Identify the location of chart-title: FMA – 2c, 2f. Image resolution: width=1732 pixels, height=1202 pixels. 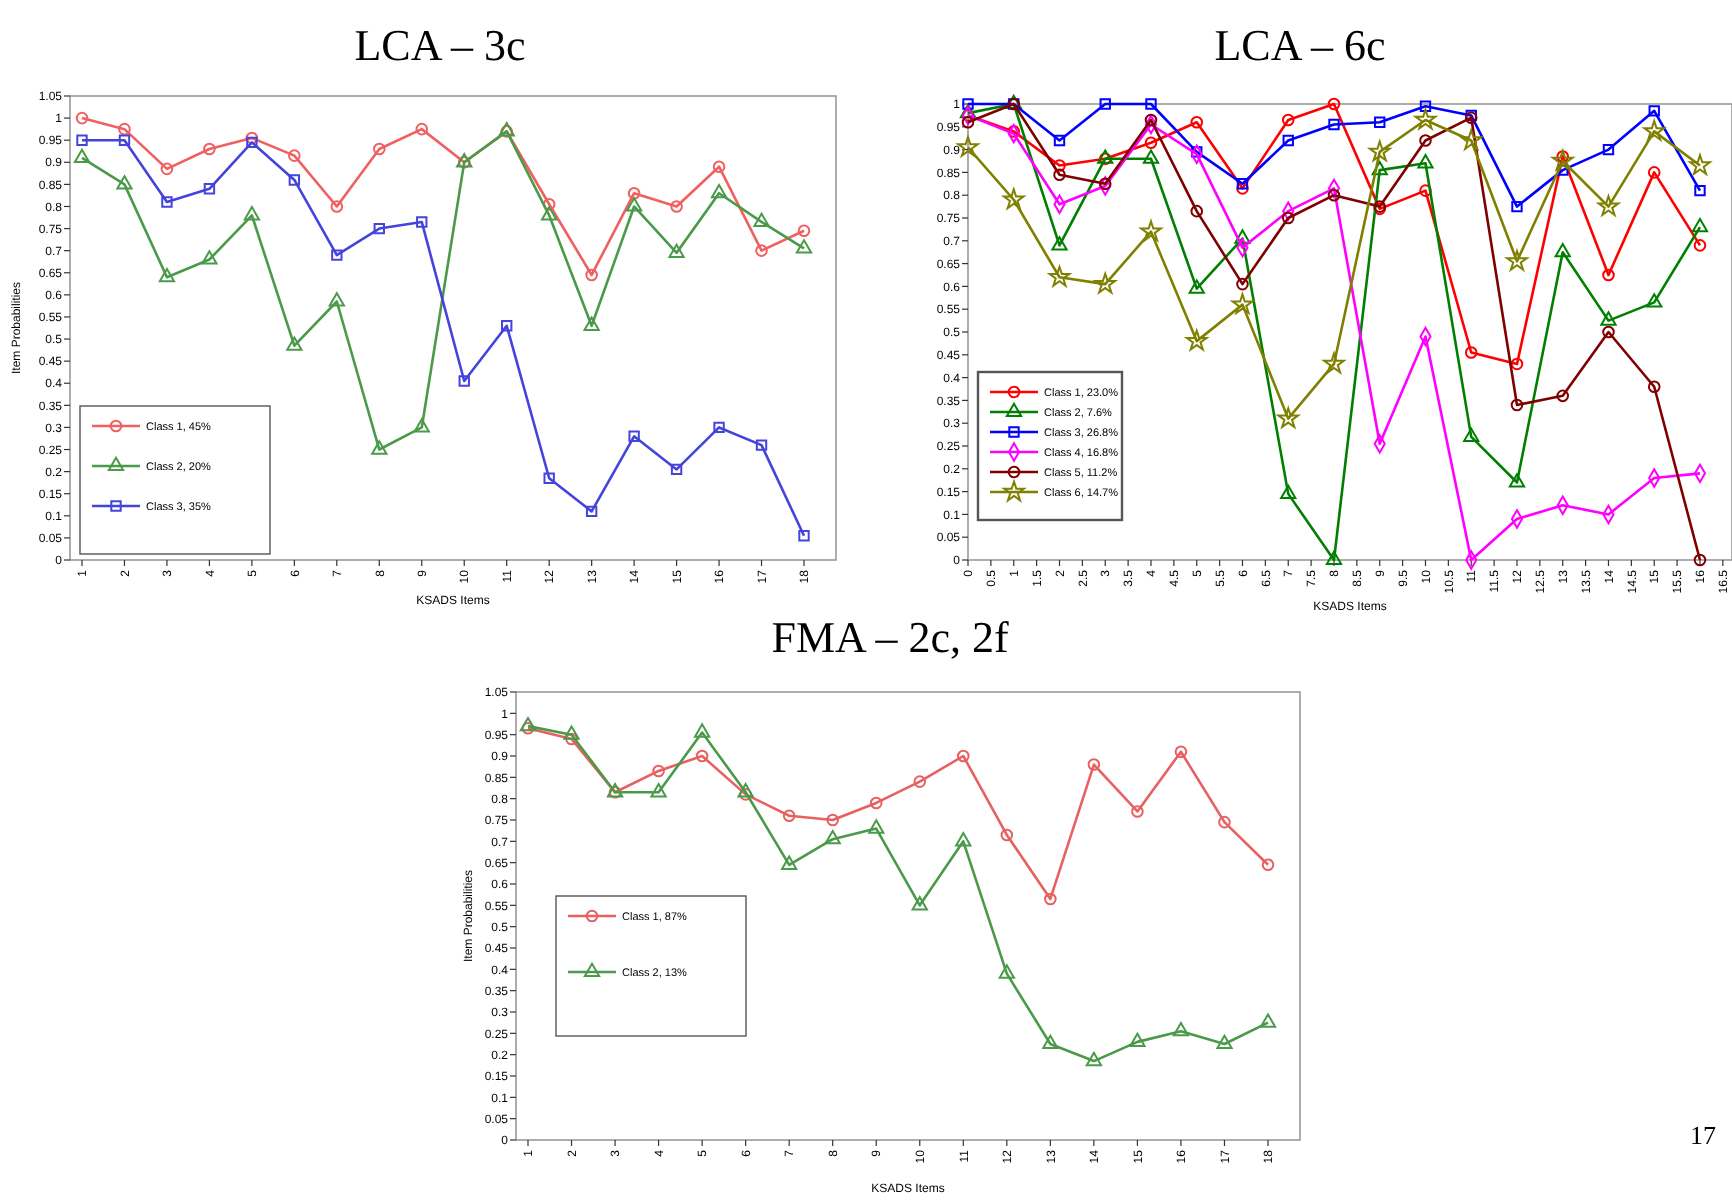
(890, 637).